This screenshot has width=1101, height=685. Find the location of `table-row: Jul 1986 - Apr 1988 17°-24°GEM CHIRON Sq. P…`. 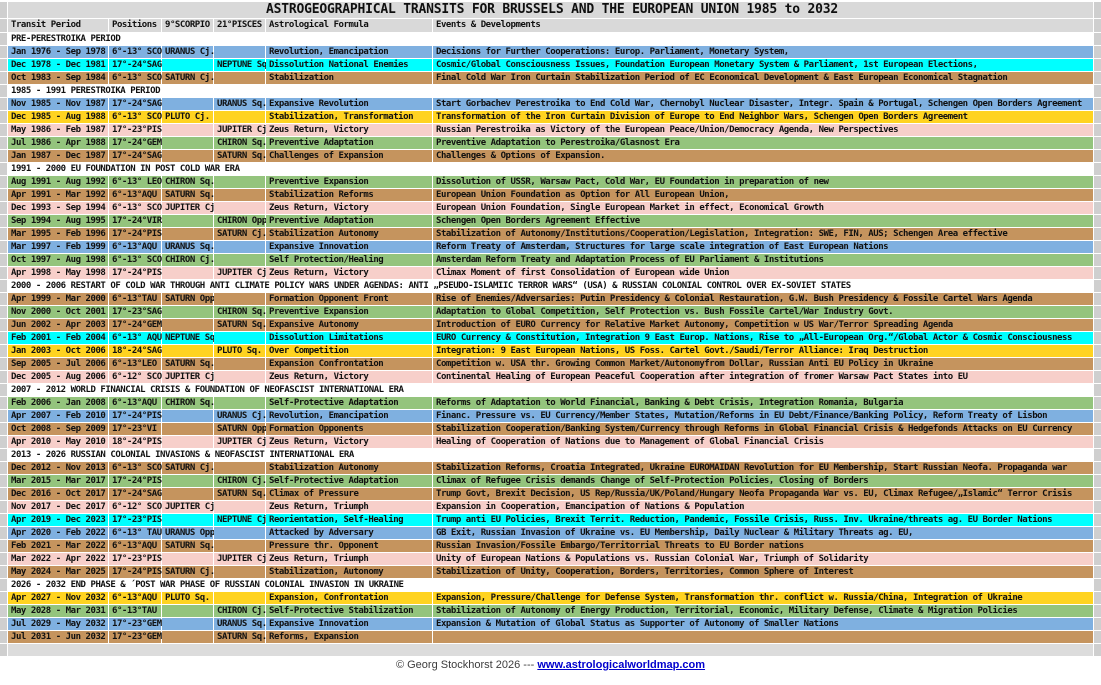

table-row: Jul 1986 - Apr 1988 17°-24°GEM CHIRON Sq. P… is located at coordinates (550, 143).